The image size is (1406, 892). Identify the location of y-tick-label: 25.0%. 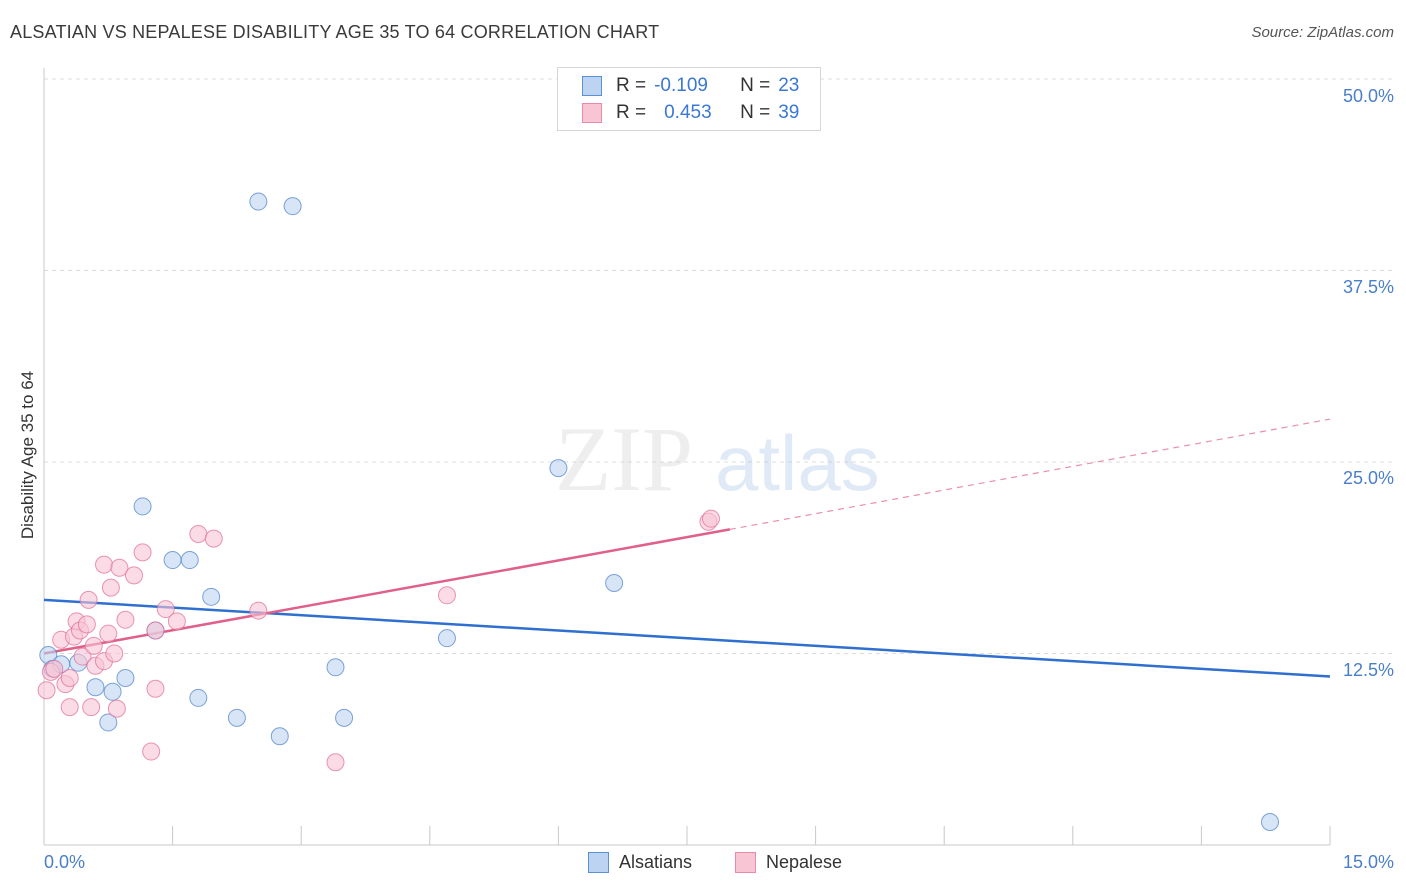
(1368, 478).